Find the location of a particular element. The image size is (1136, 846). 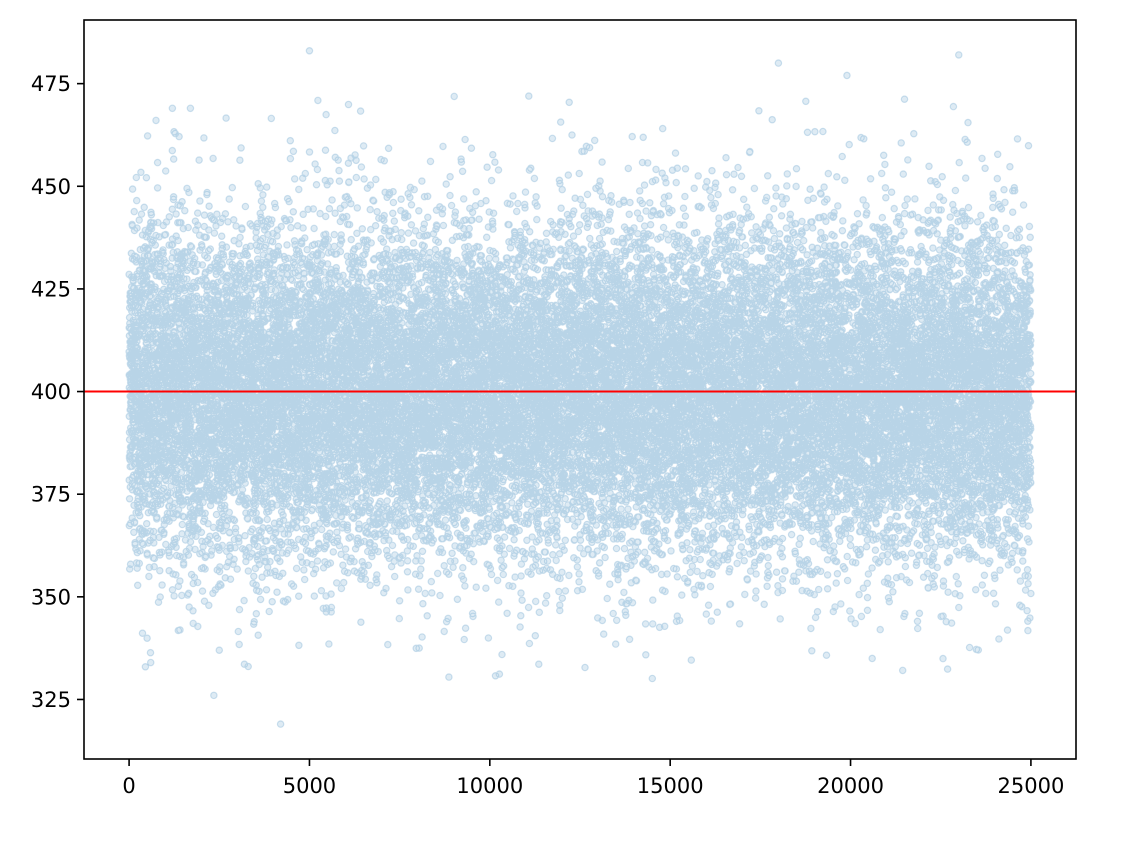

y-tick-label: 450 is located at coordinates (51, 187).